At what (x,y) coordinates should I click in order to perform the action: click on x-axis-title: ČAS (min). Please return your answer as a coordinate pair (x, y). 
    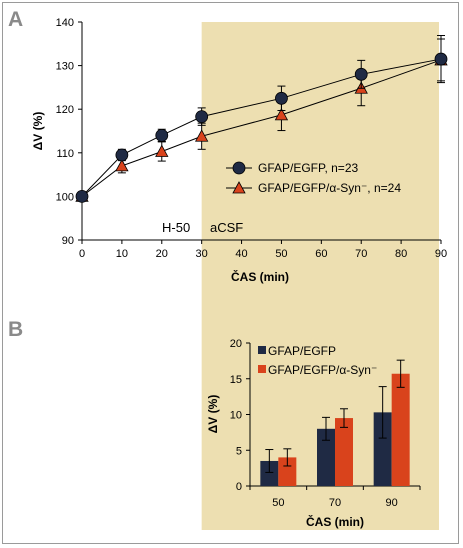
    Looking at the image, I should click on (260, 276).